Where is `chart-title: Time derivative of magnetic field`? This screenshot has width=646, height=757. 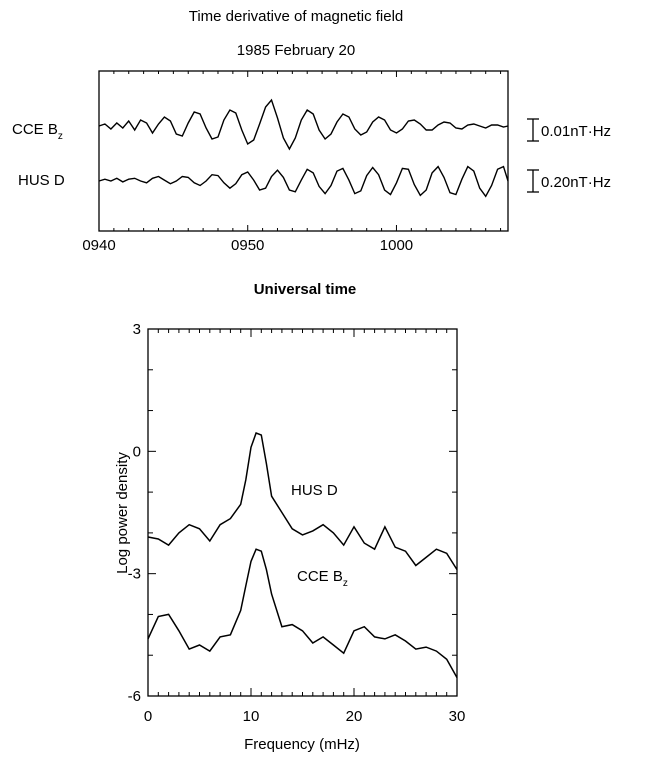
chart-title: Time derivative of magnetic field is located at coordinates (296, 16).